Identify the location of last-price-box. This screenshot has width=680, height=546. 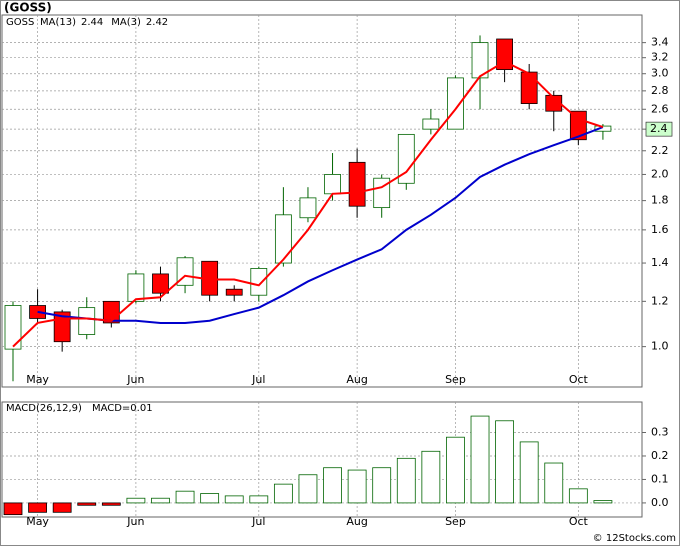
(659, 129).